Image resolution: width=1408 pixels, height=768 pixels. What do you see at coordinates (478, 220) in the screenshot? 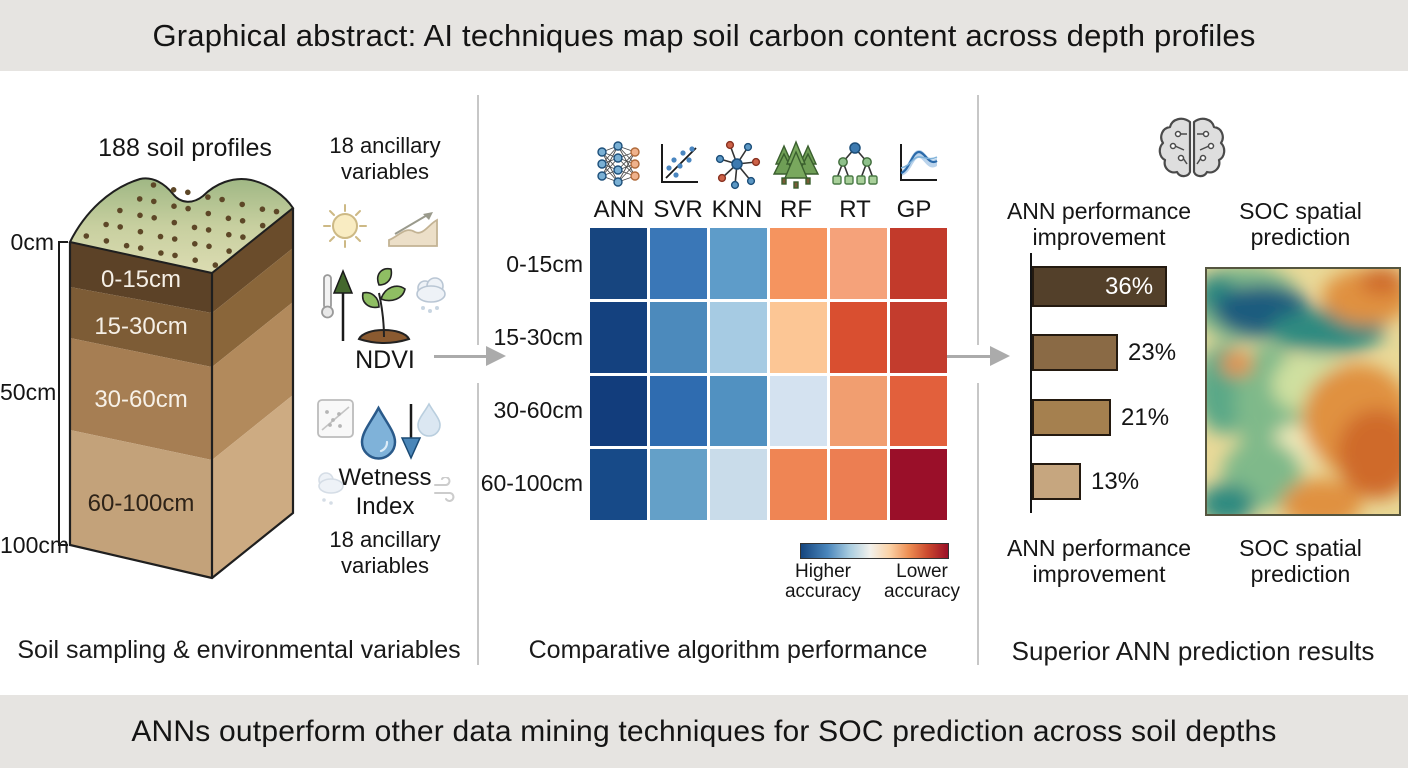
I see `divider-left-top` at bounding box center [478, 220].